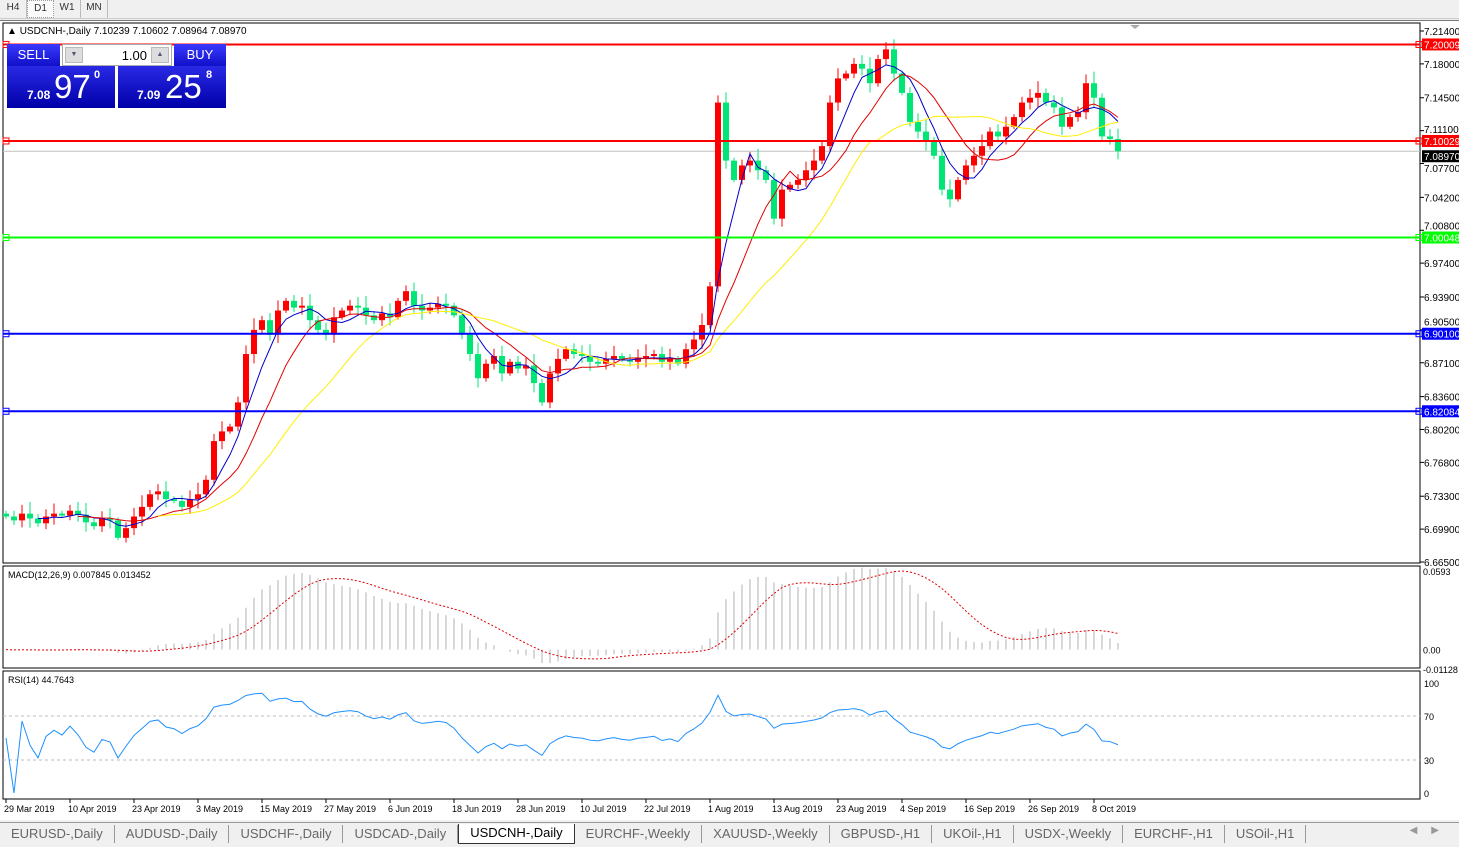 The image size is (1459, 847). Describe the element at coordinates (989, 809) in the screenshot. I see `date-label: 16 Sep 2019` at that location.